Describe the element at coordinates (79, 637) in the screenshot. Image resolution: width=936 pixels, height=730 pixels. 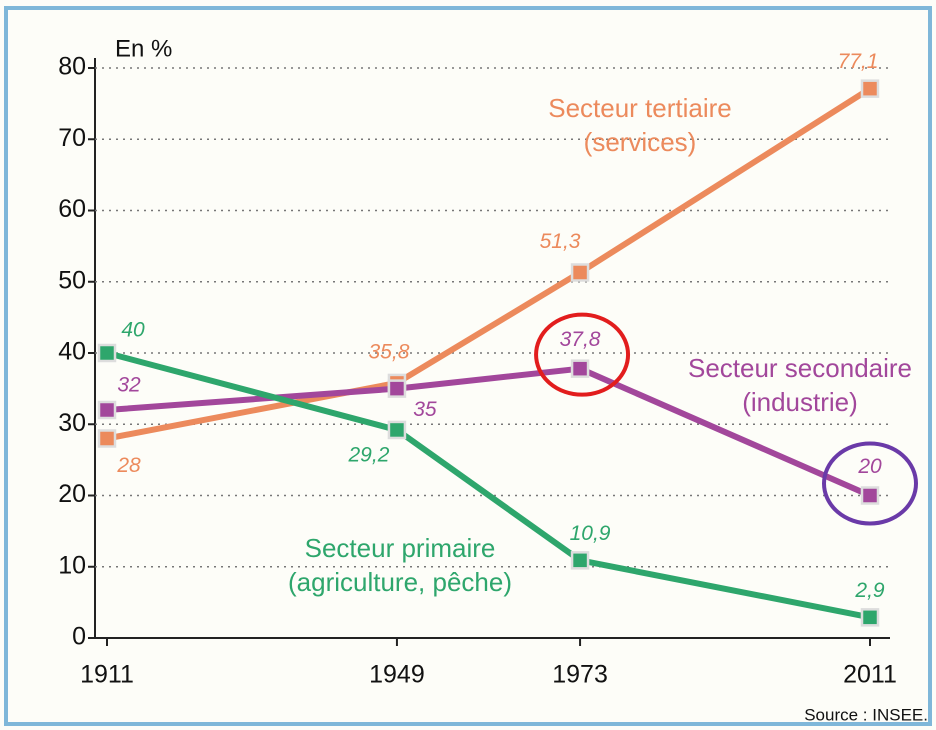
I see `y-tick-label: 0` at that location.